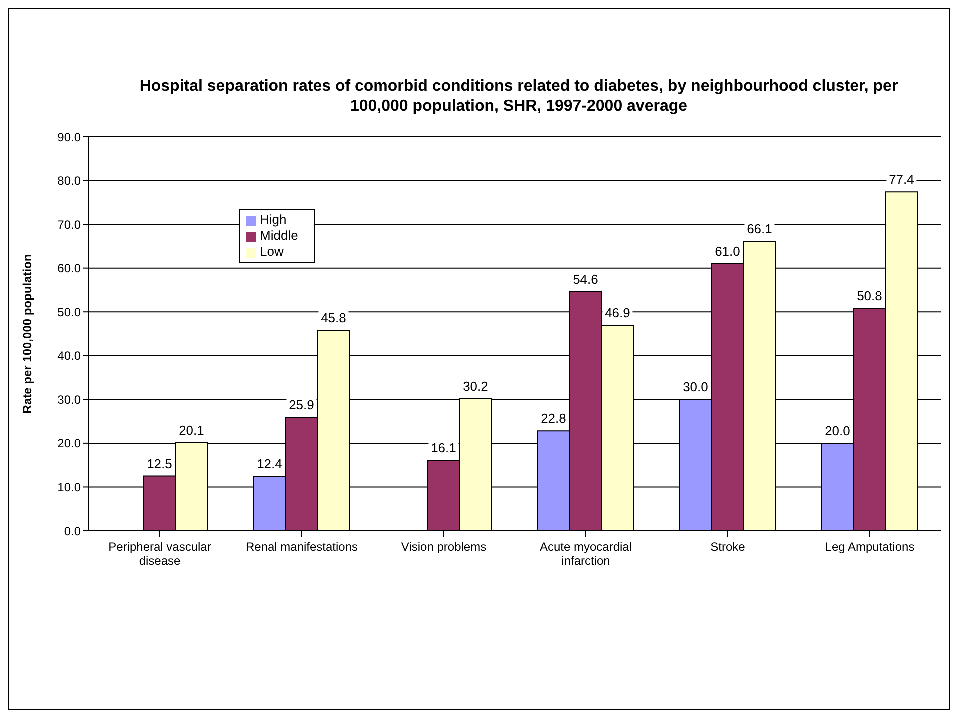  I want to click on data-label: 54.6, so click(585, 279).